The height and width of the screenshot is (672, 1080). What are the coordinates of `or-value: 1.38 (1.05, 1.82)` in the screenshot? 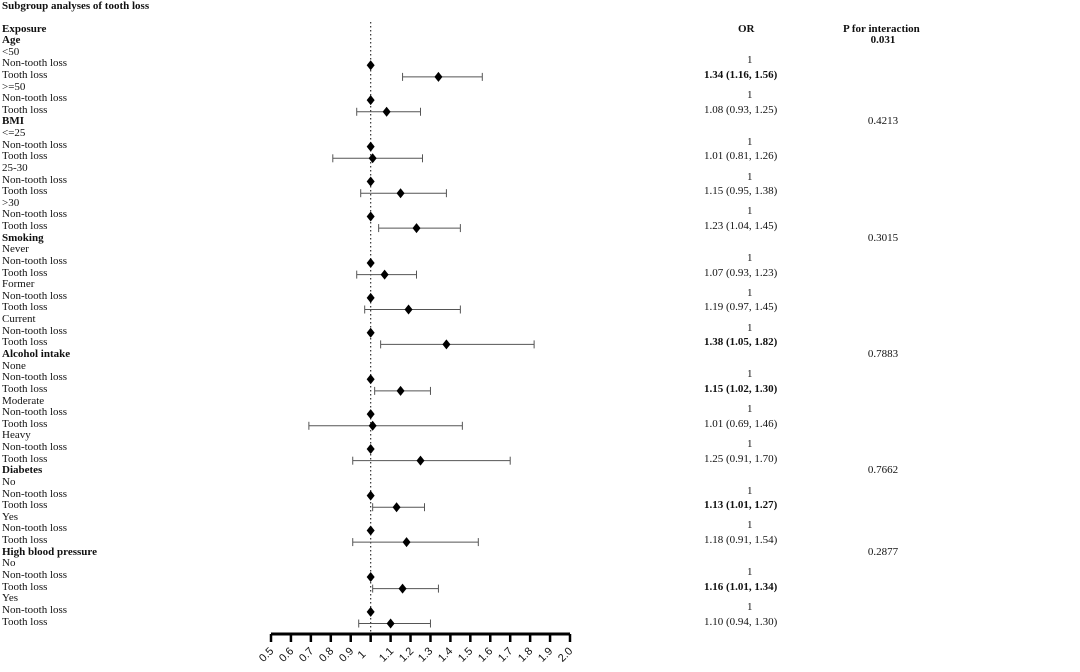 It's located at (741, 342).